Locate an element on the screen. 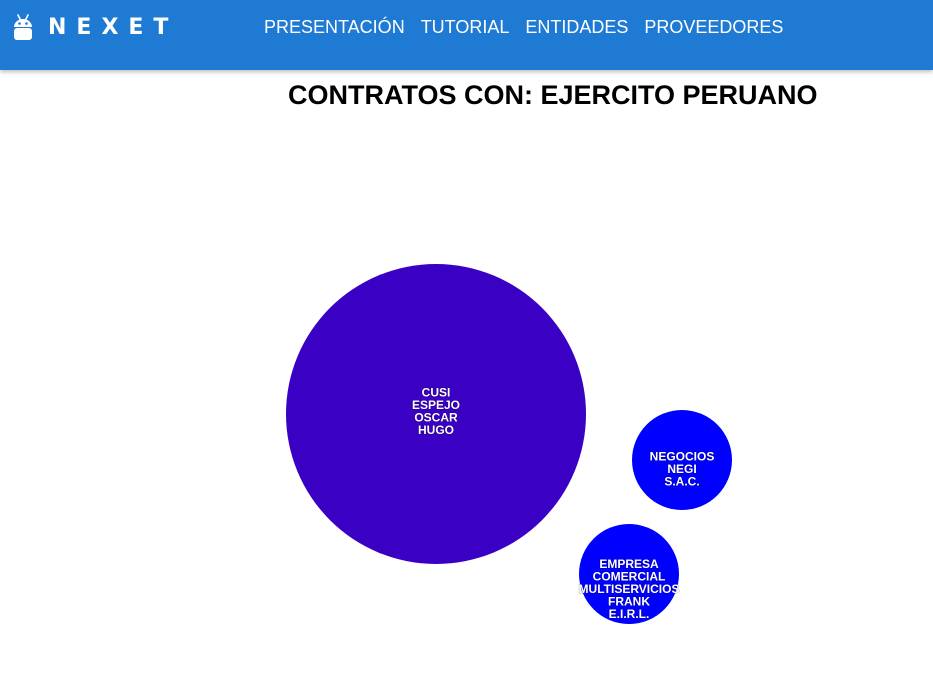 The image size is (933, 692). bubble-node: NEGOCIOS NEGI S.A.C. is located at coordinates (682, 460).